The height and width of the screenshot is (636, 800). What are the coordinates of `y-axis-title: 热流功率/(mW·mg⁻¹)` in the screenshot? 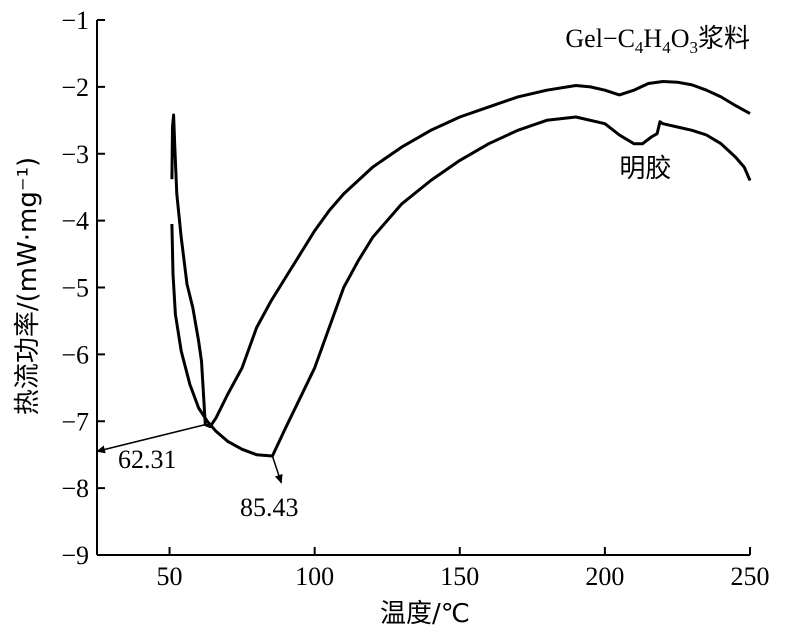 It's located at (28, 286).